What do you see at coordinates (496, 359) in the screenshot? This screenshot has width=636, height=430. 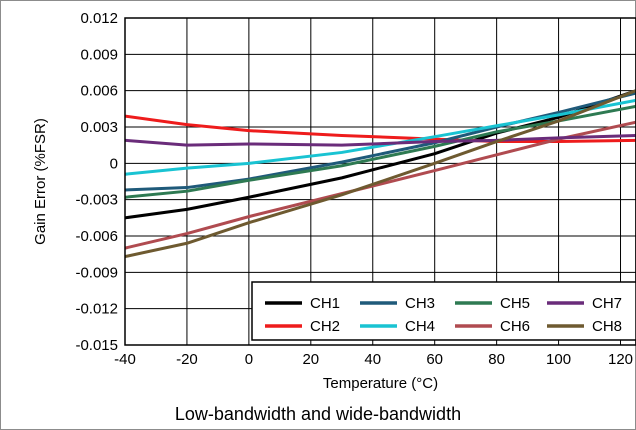 I see `x-tick-label: 80` at bounding box center [496, 359].